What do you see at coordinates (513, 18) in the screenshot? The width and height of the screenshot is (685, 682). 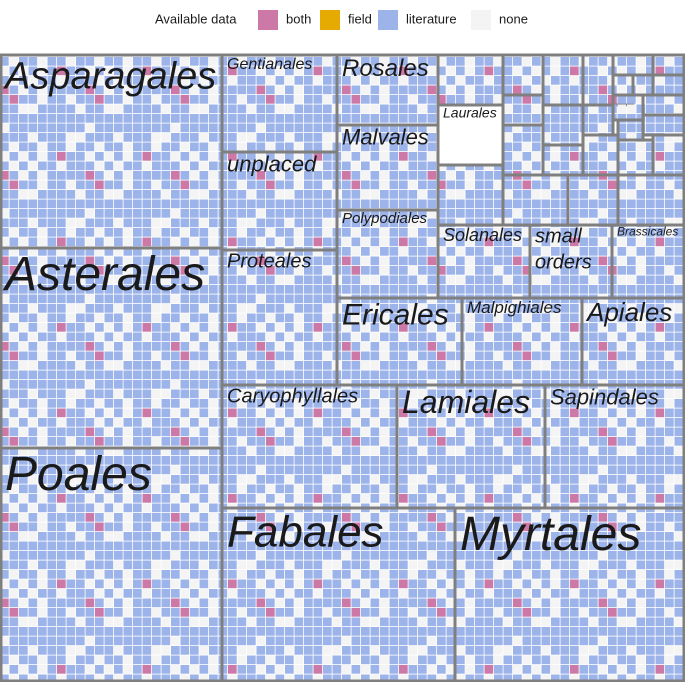 I see `legend-label: none` at bounding box center [513, 18].